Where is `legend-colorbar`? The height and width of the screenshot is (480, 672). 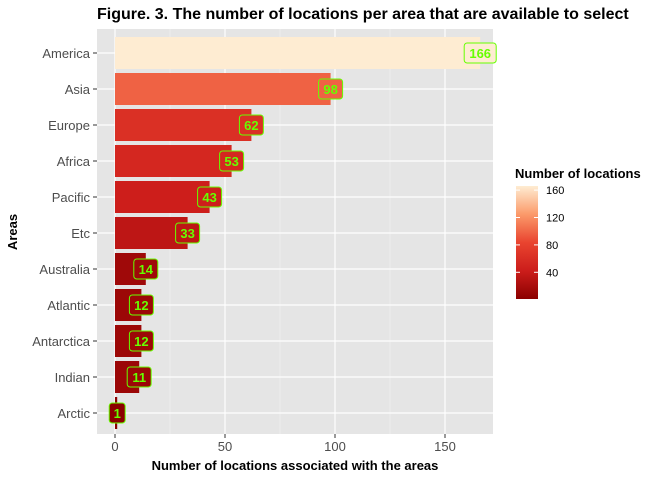 legend-colorbar is located at coordinates (527, 242).